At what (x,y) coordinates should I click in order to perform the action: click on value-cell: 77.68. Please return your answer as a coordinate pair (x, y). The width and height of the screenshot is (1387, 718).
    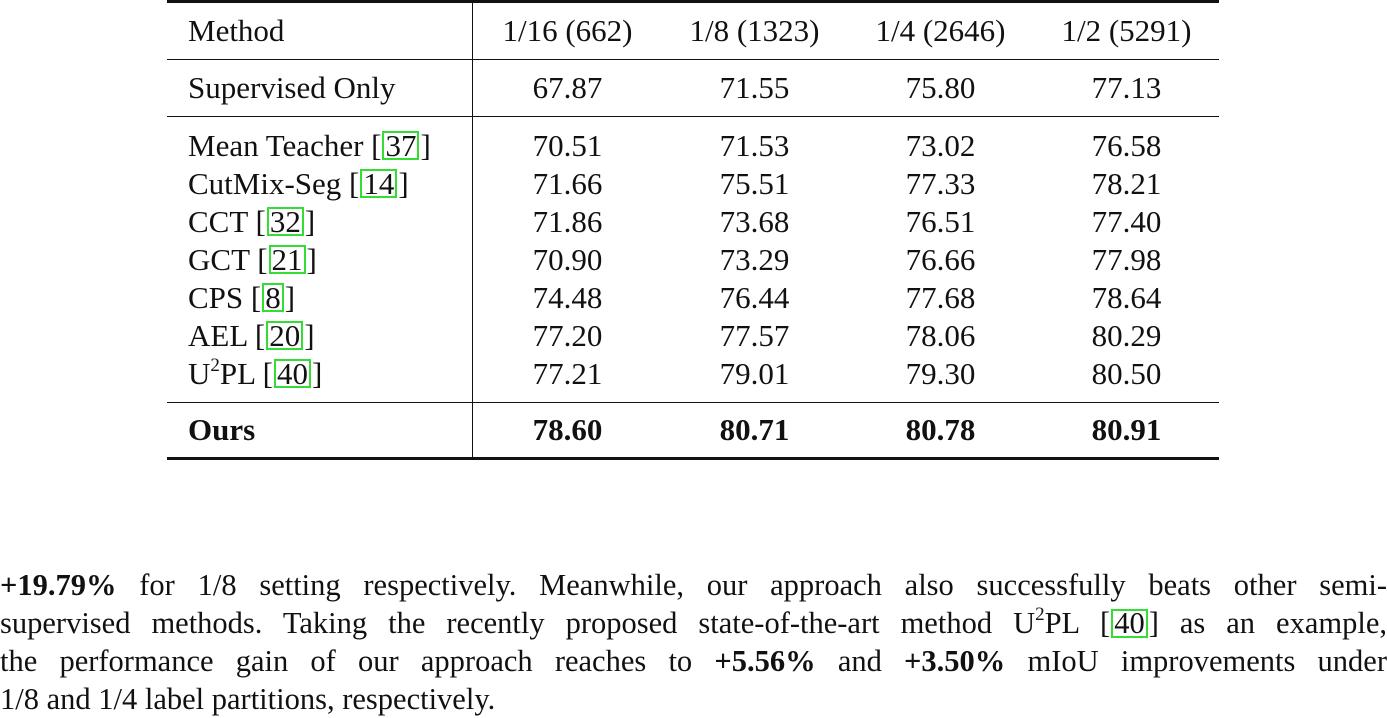
    Looking at the image, I should click on (940, 297).